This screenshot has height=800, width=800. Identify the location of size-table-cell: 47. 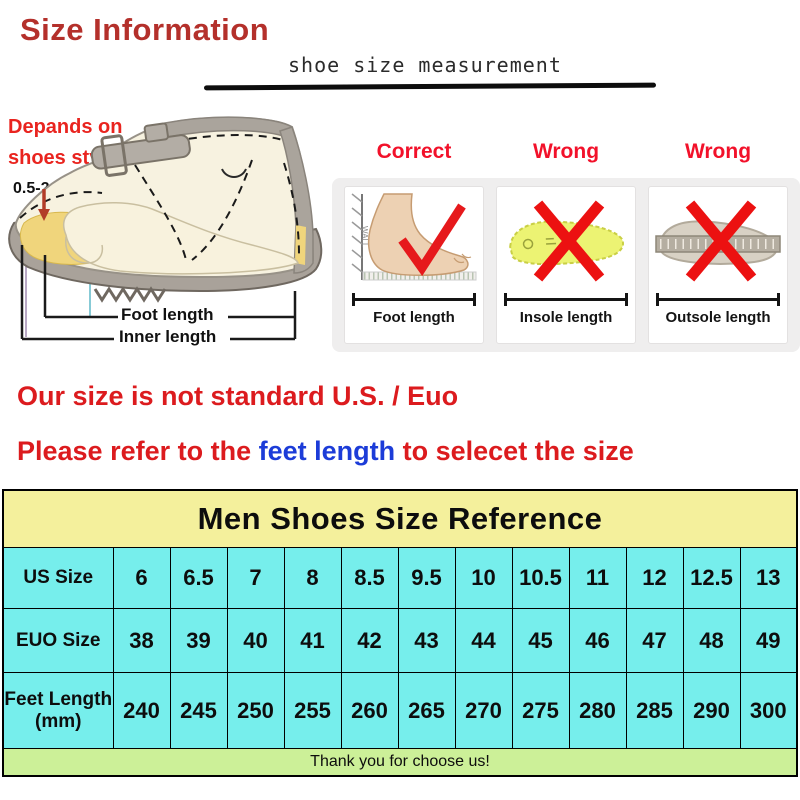
(654, 640).